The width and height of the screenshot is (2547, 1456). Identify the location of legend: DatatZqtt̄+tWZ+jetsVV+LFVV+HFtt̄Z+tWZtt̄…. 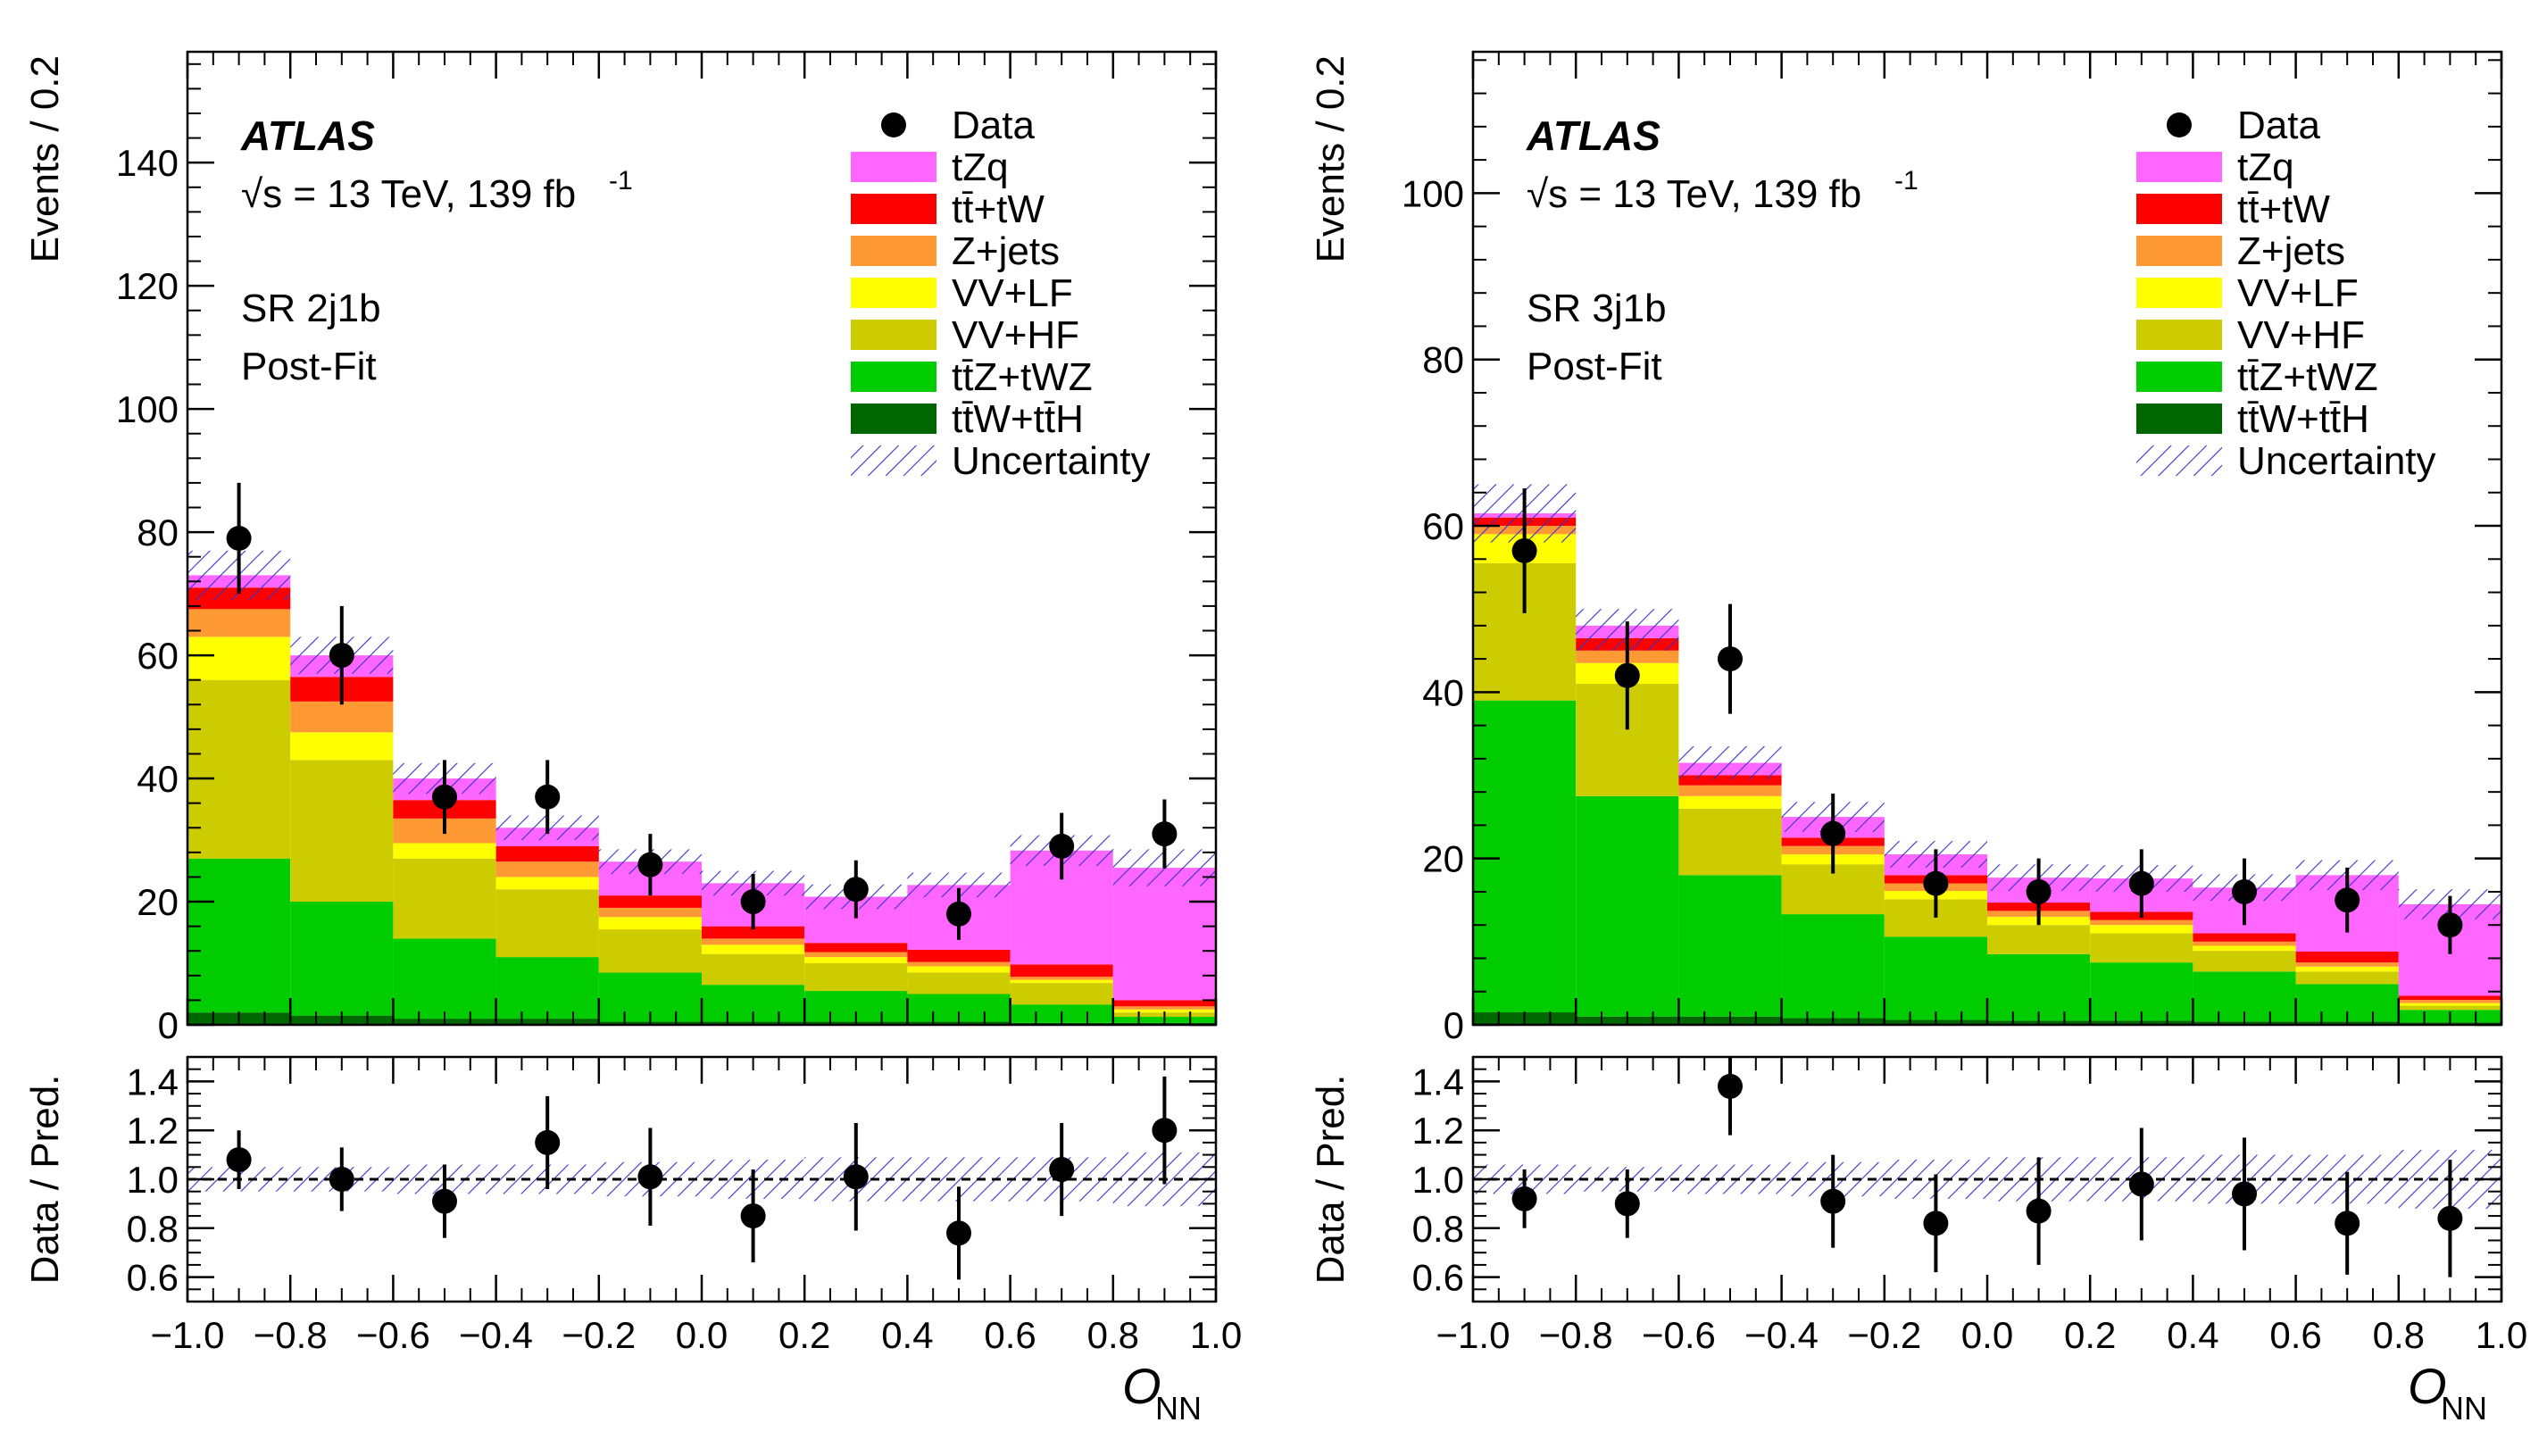
(2286, 294).